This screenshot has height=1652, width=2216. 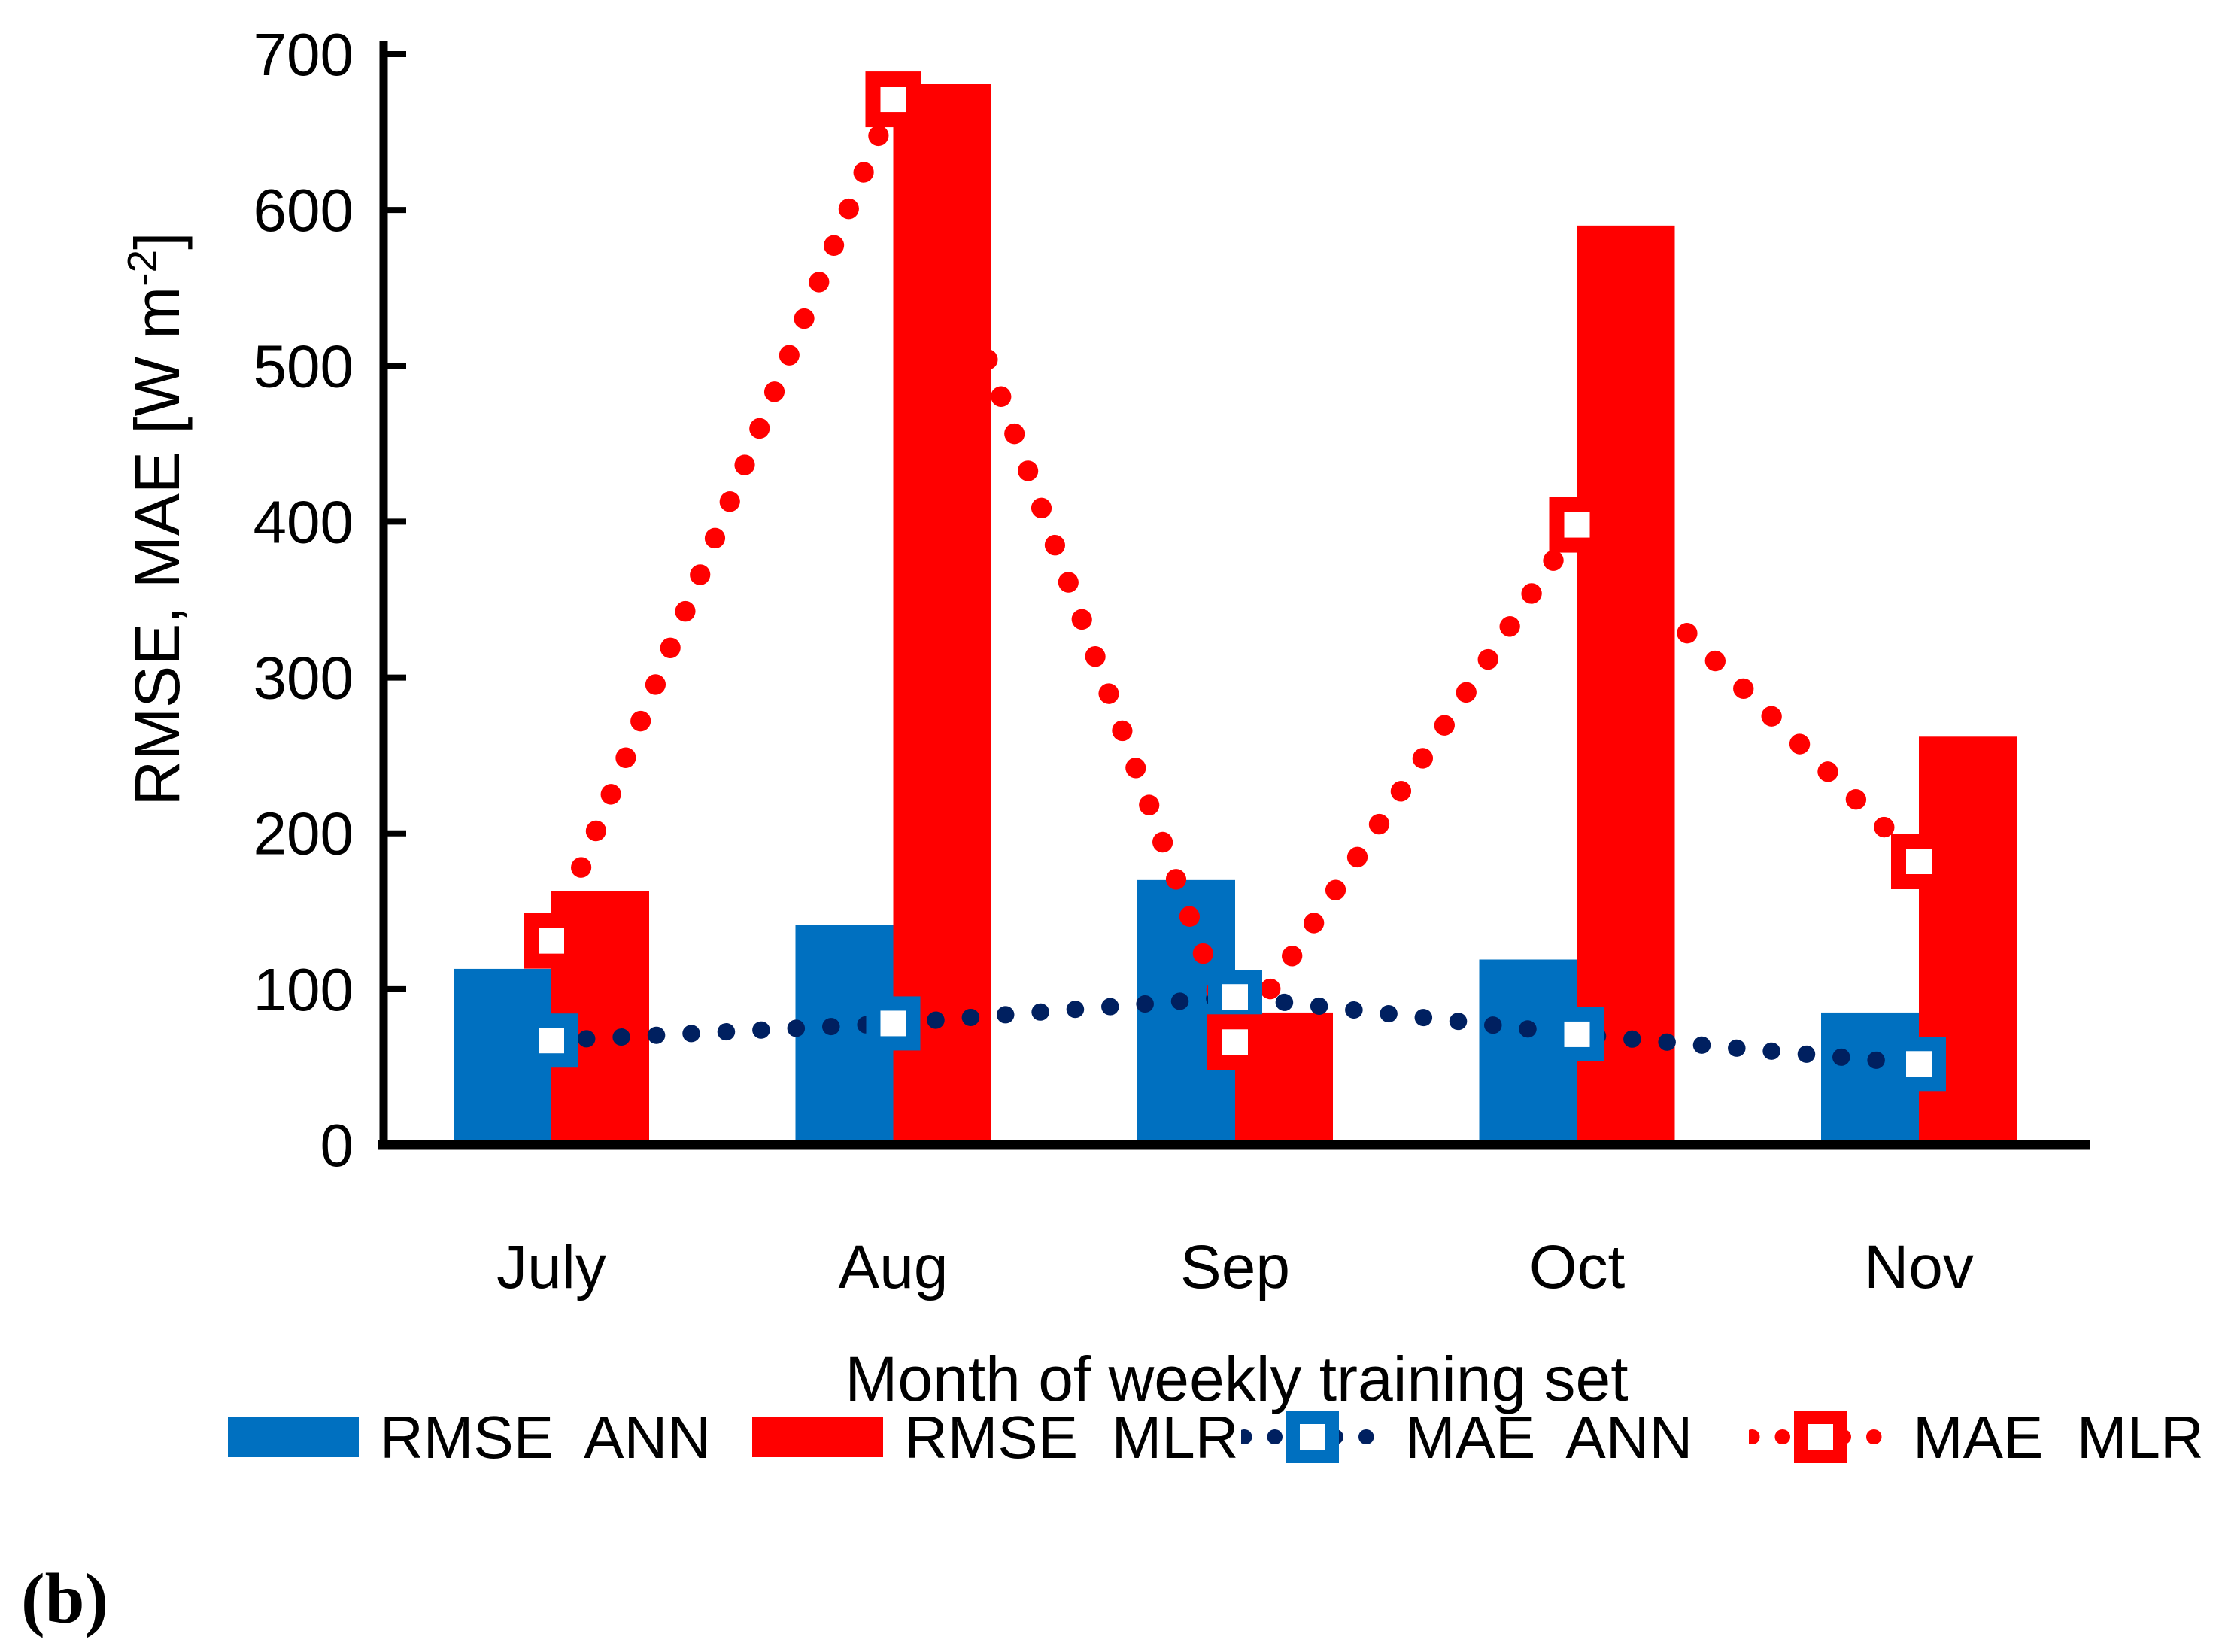 What do you see at coordinates (546, 1438) in the screenshot?
I see `legend-label-rmse-ann: RMSE ANN` at bounding box center [546, 1438].